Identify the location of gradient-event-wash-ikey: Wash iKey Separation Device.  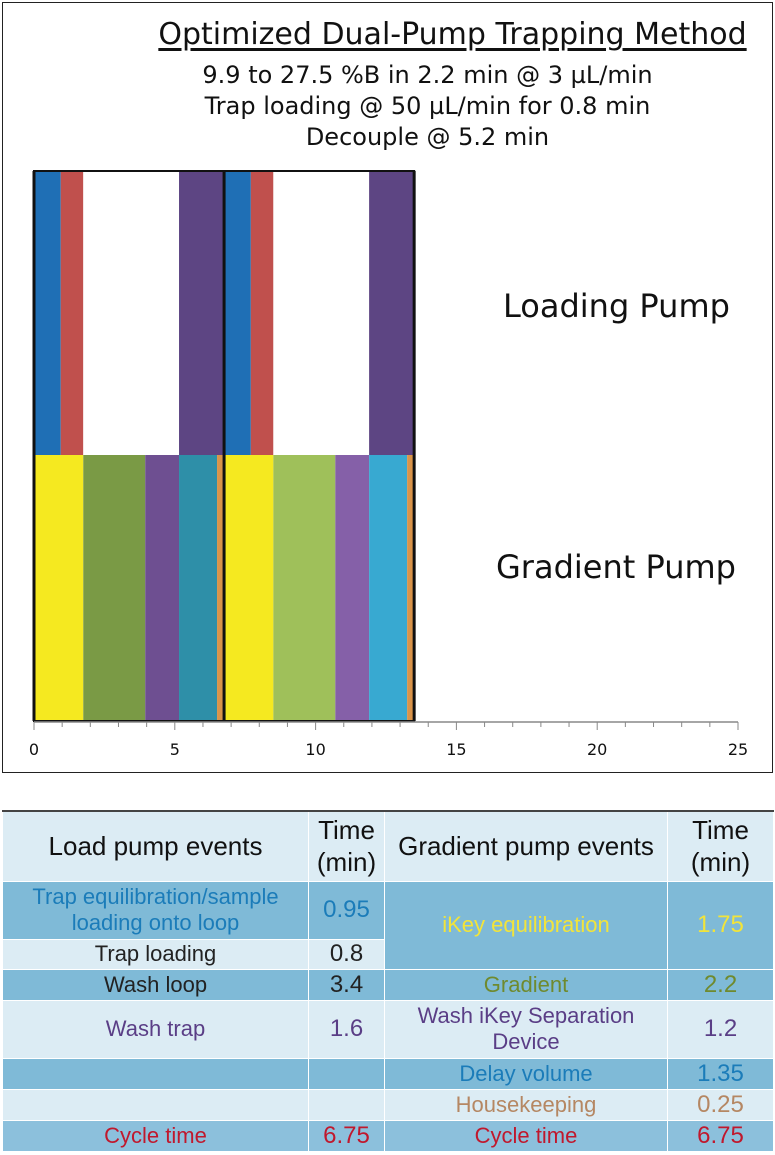
(526, 1029).